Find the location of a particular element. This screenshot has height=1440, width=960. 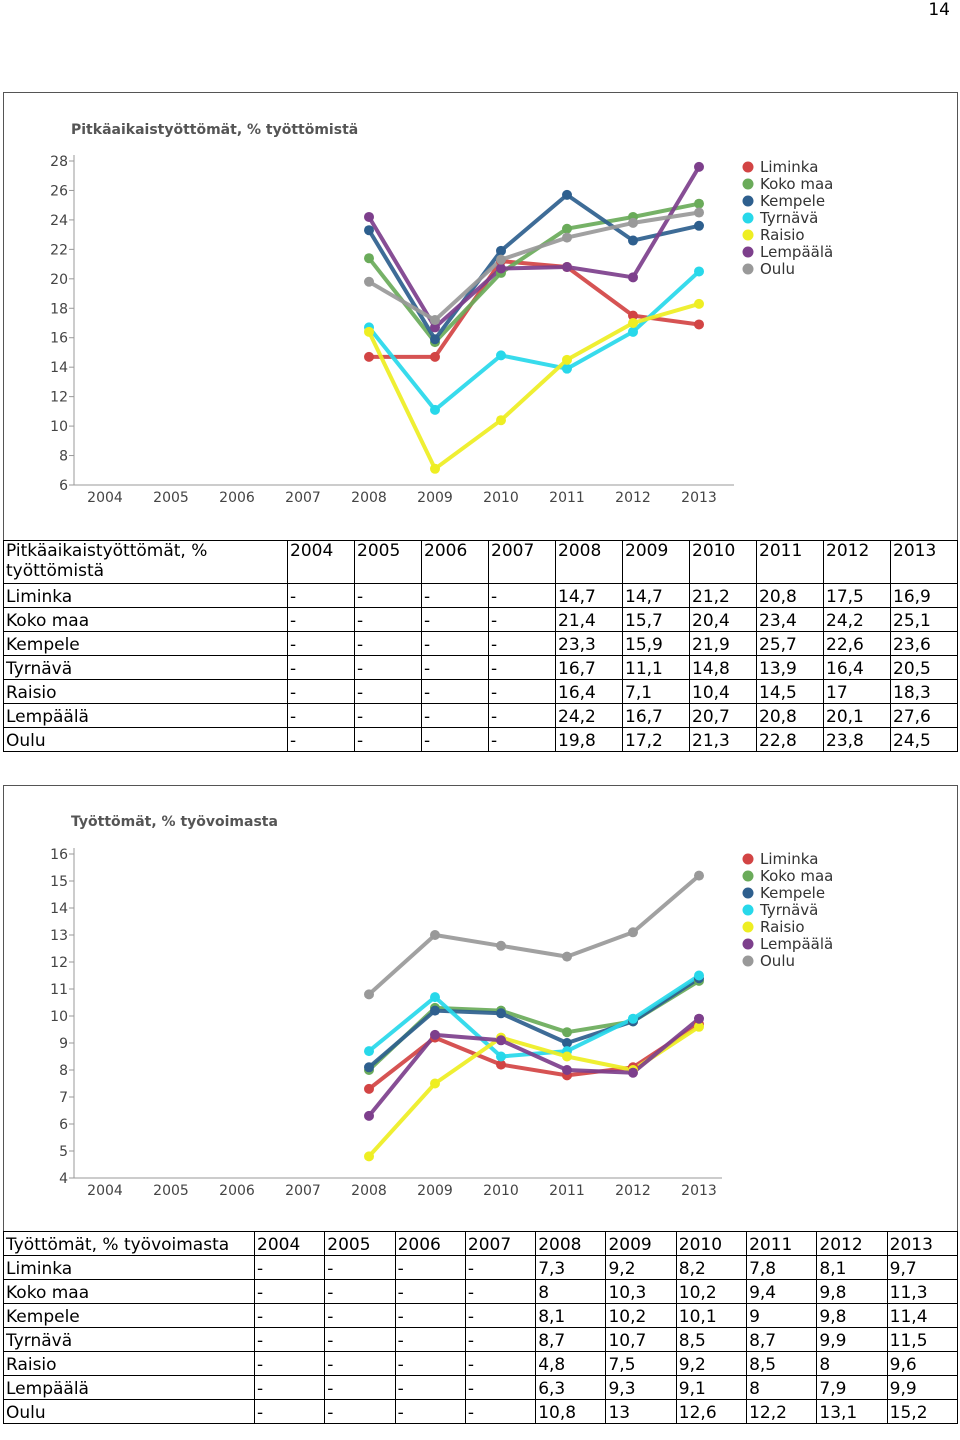

year-header: 2013 is located at coordinates (924, 562).